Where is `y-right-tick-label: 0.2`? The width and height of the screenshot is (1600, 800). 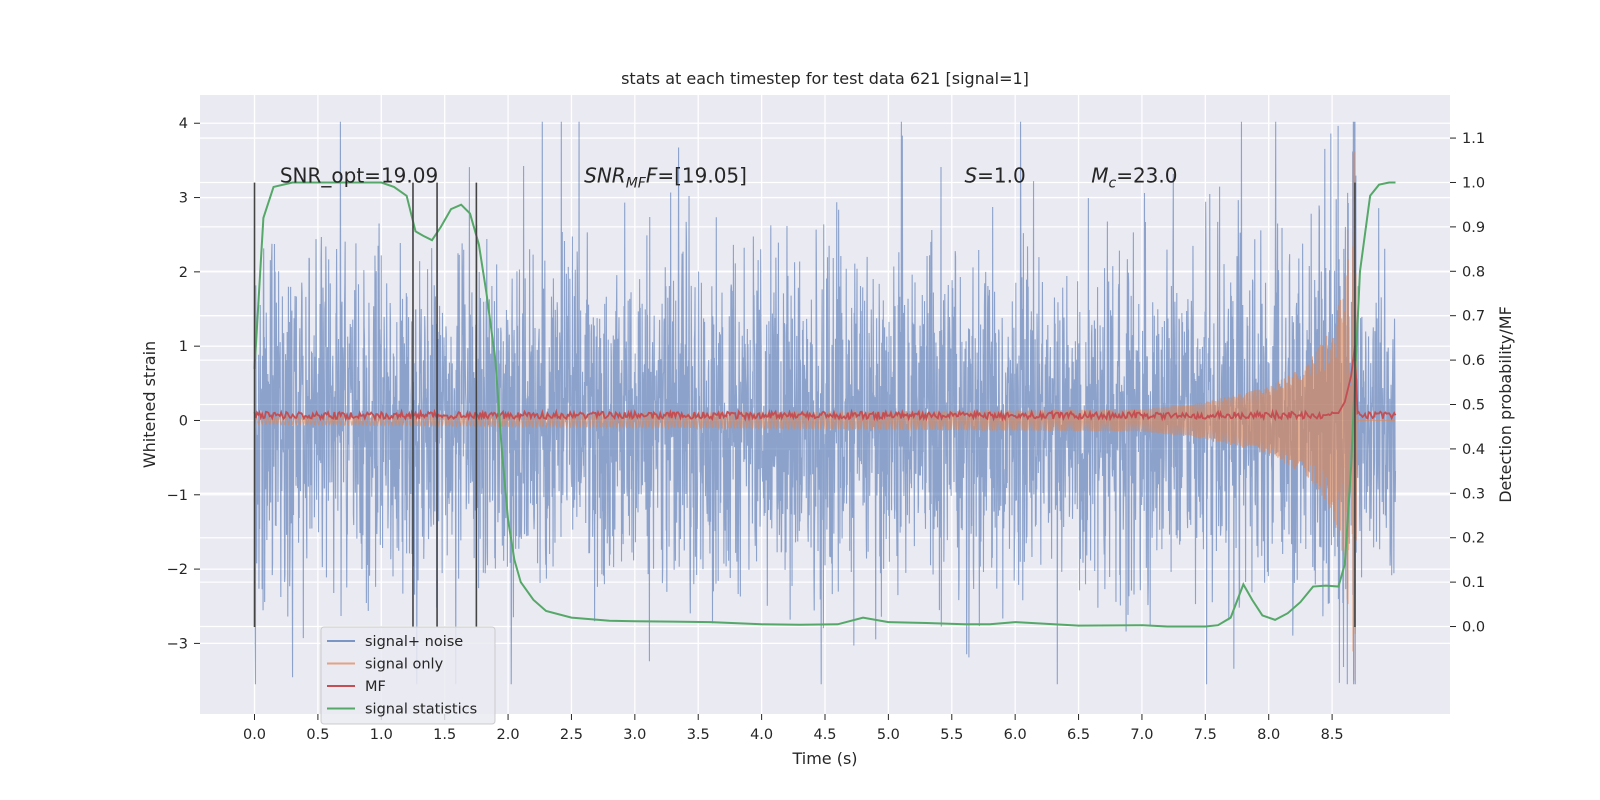 y-right-tick-label: 0.2 is located at coordinates (1473, 539).